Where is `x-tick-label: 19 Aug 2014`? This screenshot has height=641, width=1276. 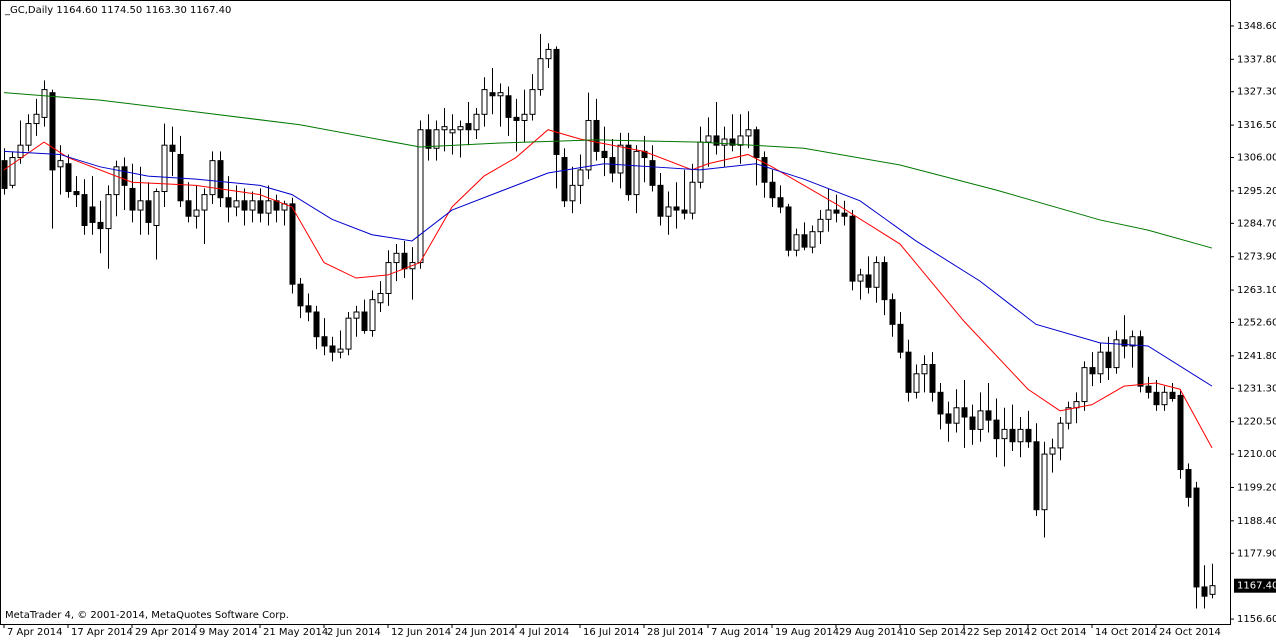 x-tick-label: 19 Aug 2014 is located at coordinates (807, 632).